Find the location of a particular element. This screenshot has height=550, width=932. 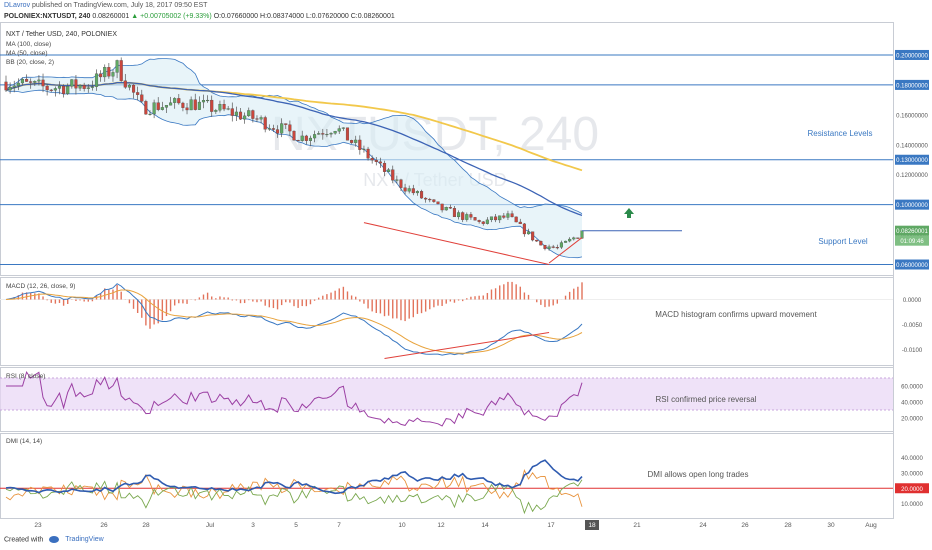

price-tick-label: 0.10000000 is located at coordinates (912, 206).